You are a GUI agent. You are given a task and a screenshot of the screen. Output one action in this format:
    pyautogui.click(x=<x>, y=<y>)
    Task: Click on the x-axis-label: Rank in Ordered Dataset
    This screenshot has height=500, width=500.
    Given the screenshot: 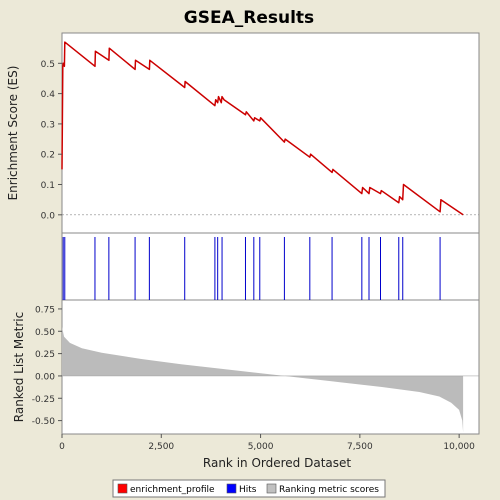 What is the action you would take?
    pyautogui.click(x=277, y=463)
    